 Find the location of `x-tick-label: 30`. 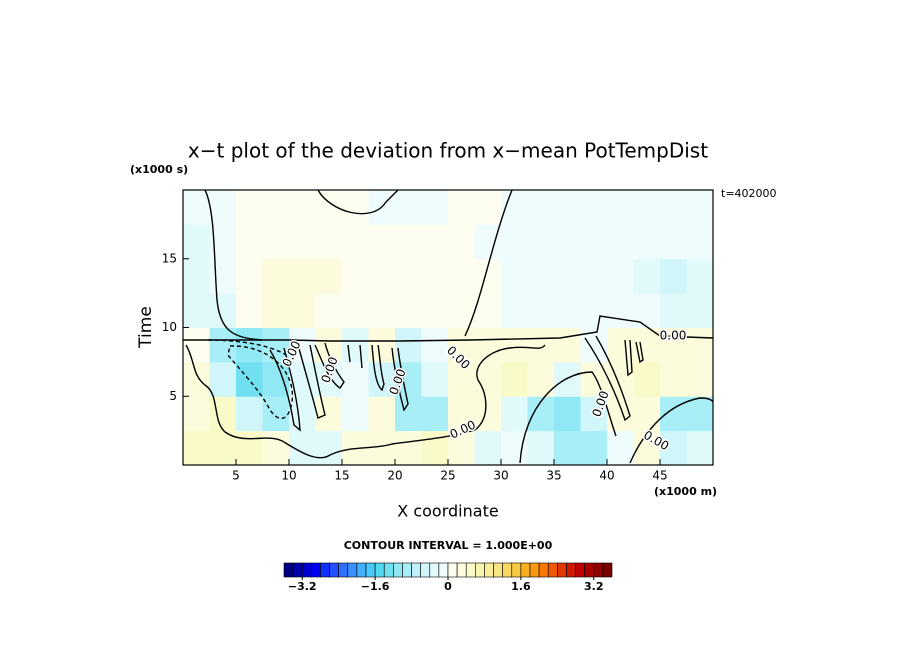

x-tick-label: 30 is located at coordinates (500, 476).